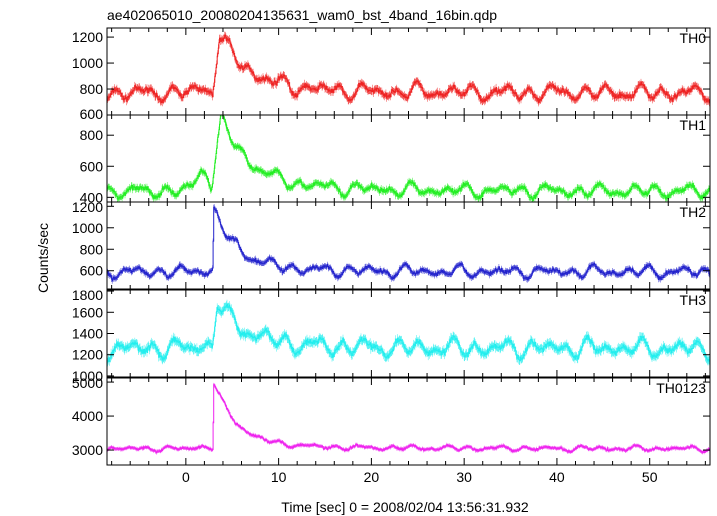 This screenshot has height=516, width=717. What do you see at coordinates (87, 383) in the screenshot?
I see `y-tick-label-th0123: 5000` at bounding box center [87, 383].